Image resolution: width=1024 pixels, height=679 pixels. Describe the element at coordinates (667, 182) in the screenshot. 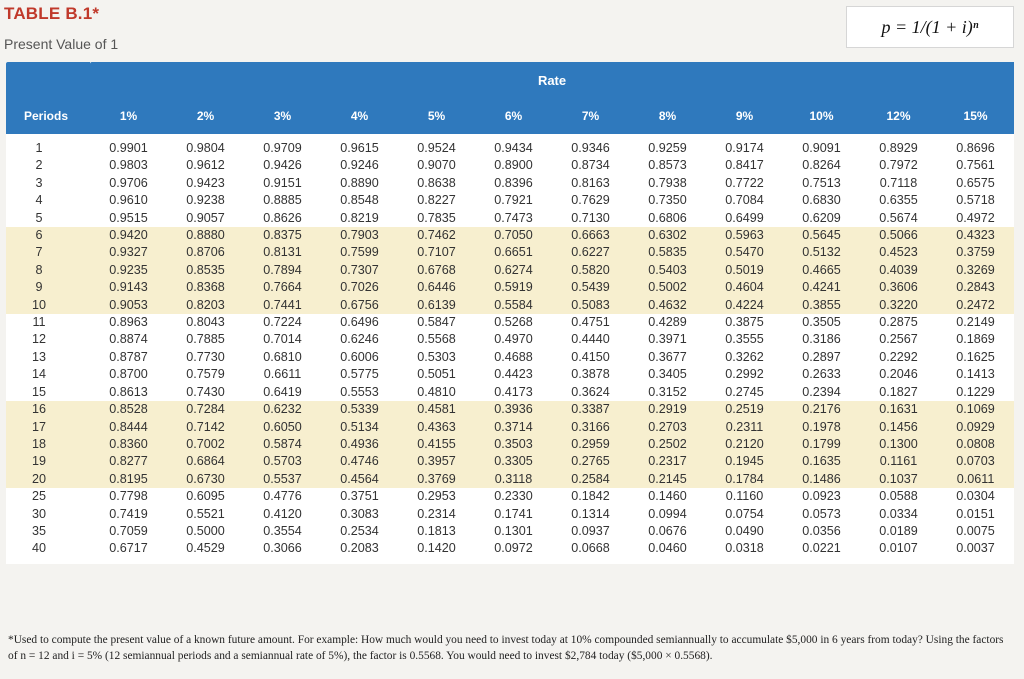

I see `value-cell: 0.7938` at that location.